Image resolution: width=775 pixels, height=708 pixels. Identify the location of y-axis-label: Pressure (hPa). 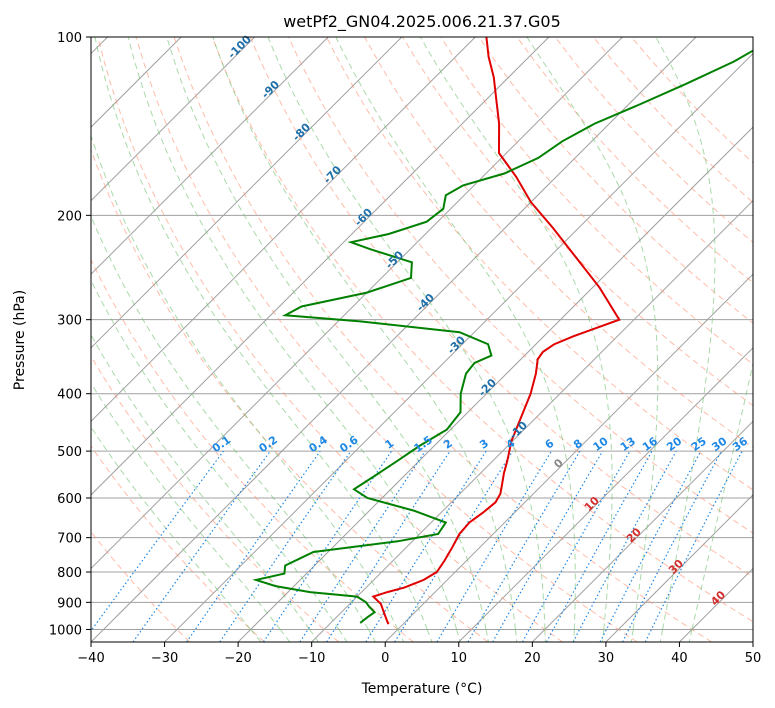
(20, 340).